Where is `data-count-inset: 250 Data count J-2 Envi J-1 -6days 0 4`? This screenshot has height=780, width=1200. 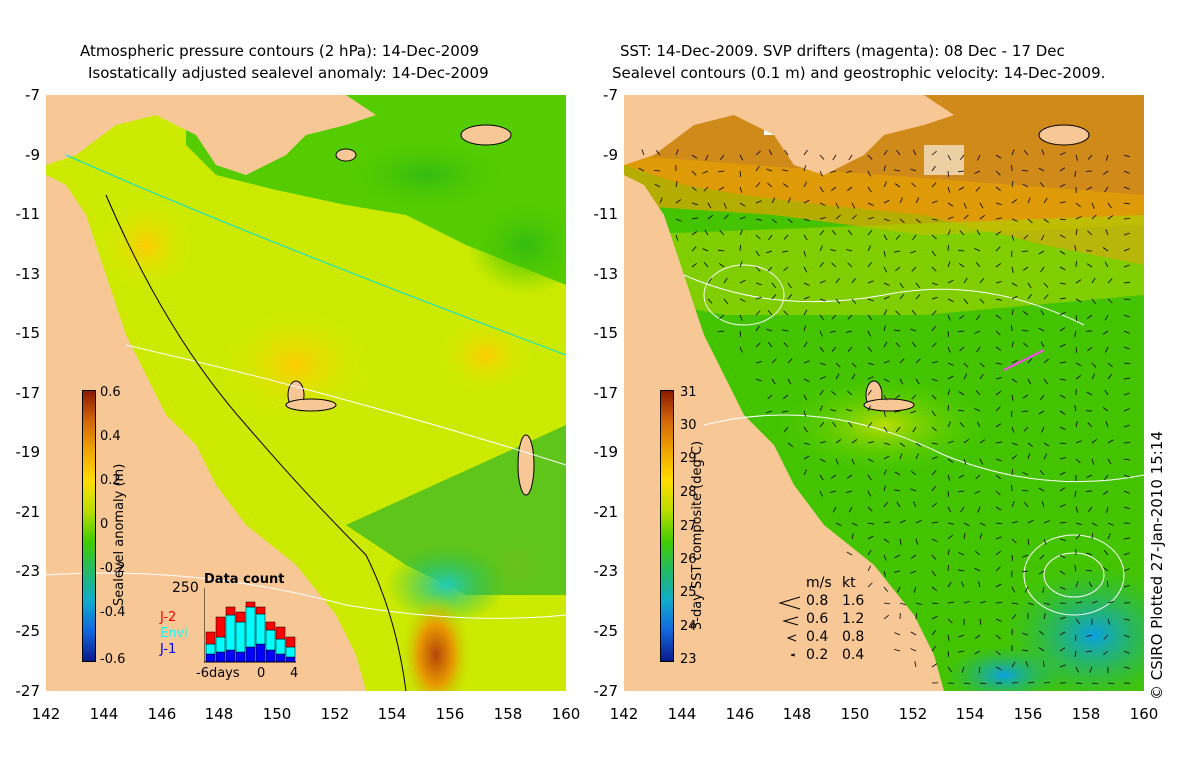
data-count-inset: 250 Data count J-2 Envi J-1 -6days 0 4 is located at coordinates (230, 625).